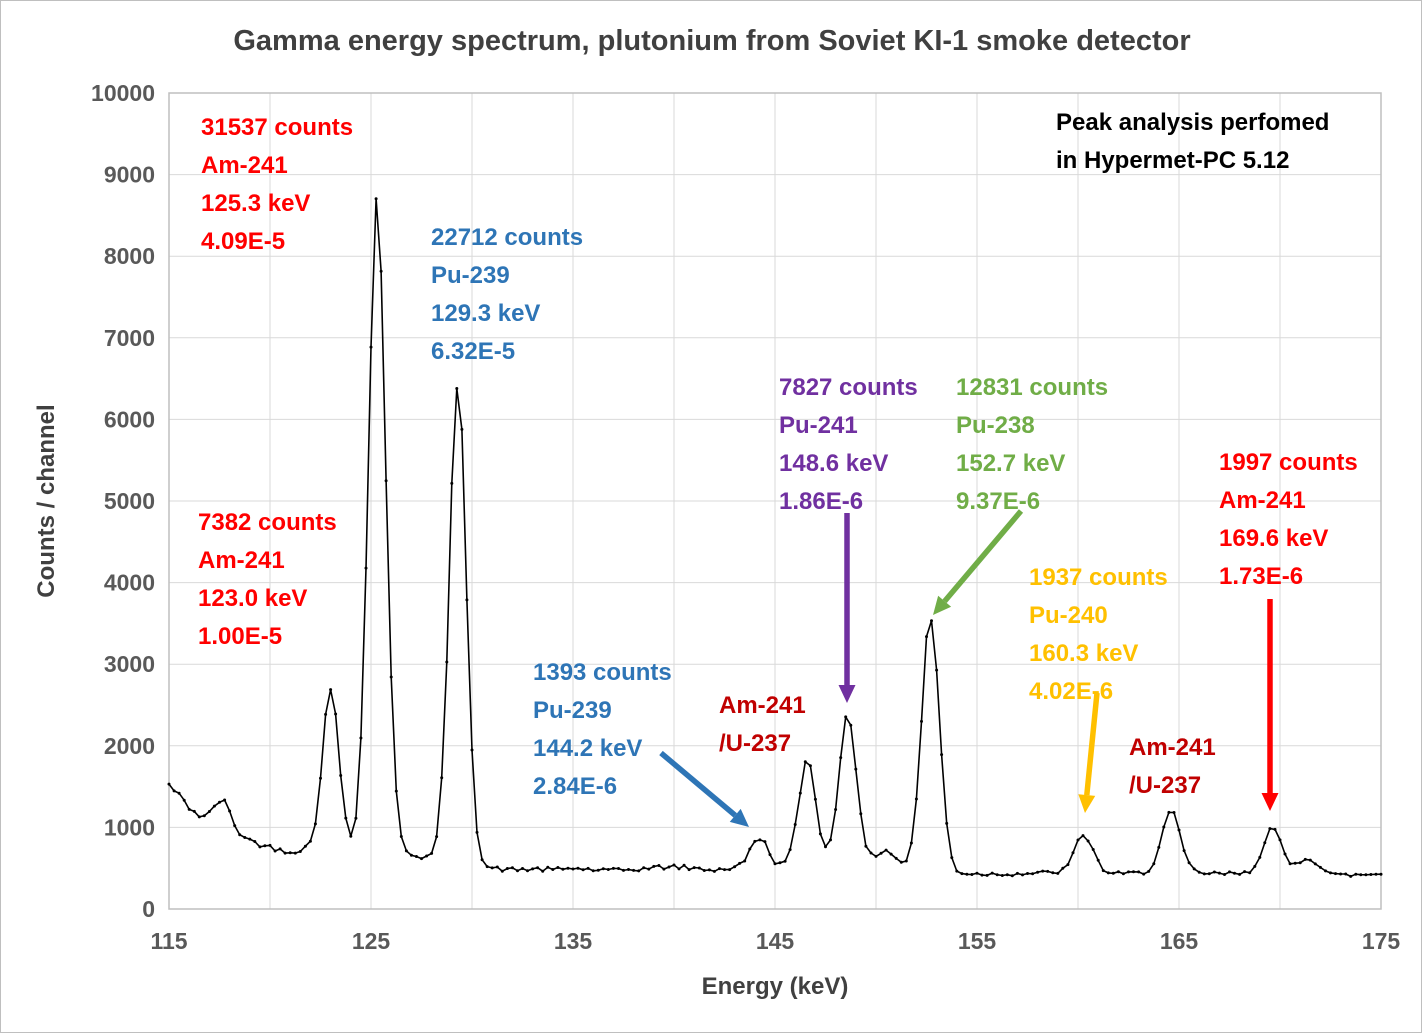 This screenshot has width=1422, height=1033. Describe the element at coordinates (168, 941) in the screenshot. I see `svg-text: 115` at that location.